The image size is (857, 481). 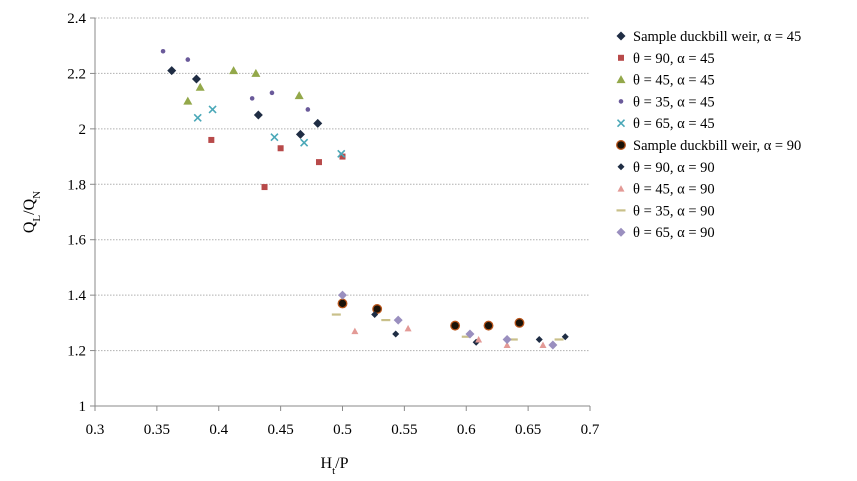 I want to click on y-tick-label: 1.8, so click(x=76, y=185).